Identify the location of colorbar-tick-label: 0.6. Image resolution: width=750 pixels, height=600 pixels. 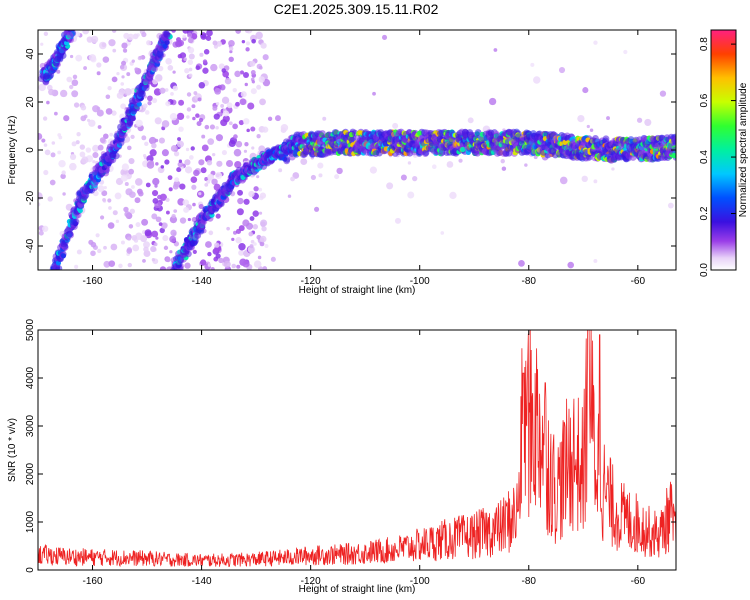
(704, 100).